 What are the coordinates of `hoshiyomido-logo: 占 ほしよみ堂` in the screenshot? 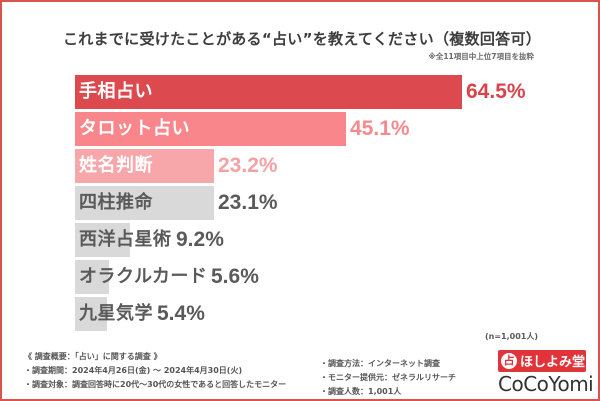 It's located at (542, 361).